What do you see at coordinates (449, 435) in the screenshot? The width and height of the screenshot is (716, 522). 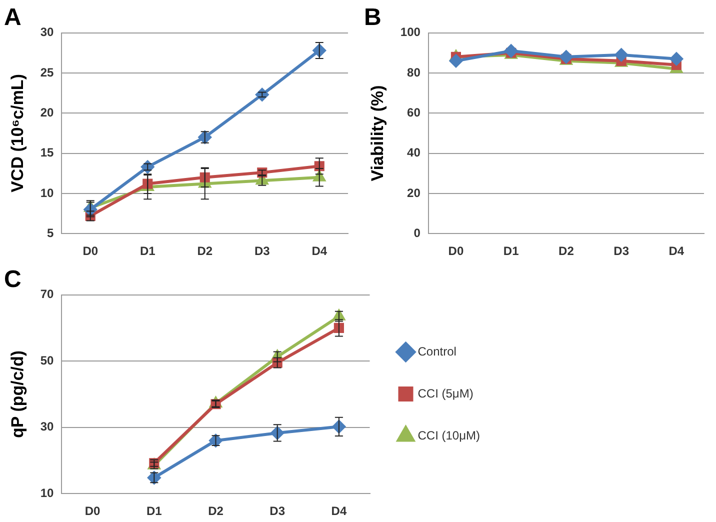 I see `legend-label: CCI (10μM)` at bounding box center [449, 435].